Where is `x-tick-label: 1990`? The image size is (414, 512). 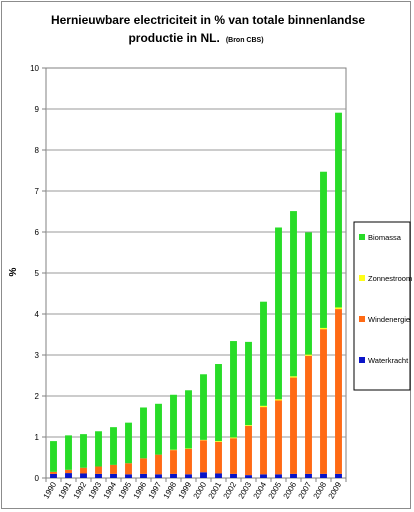 x-tick-label: 1990 is located at coordinates (50, 490).